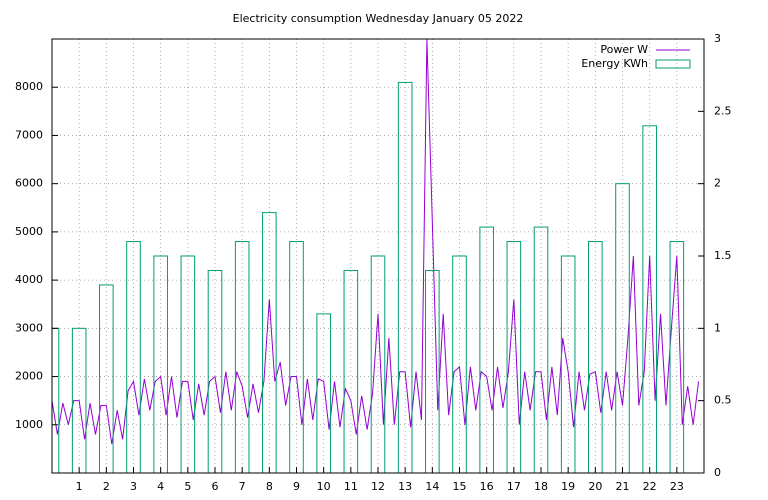 The height and width of the screenshot is (500, 768). Describe the element at coordinates (405, 486) in the screenshot. I see `x-tick-label: 13` at that location.